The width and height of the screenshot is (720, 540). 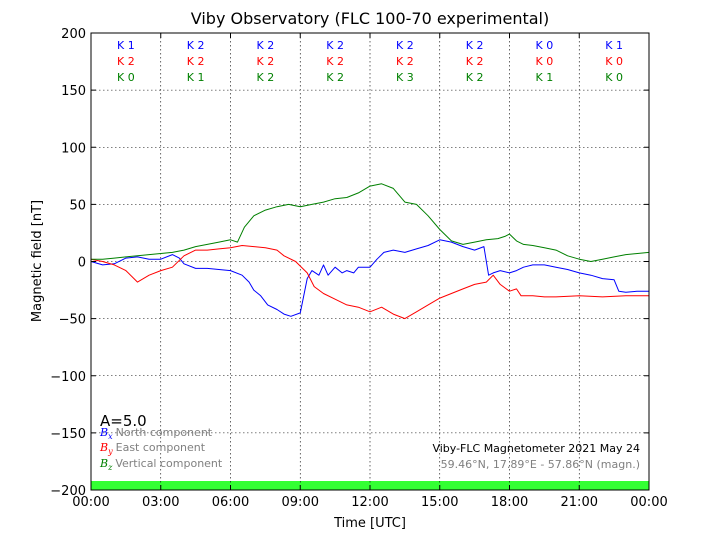 I want to click on legend-sub-north: x, so click(x=110, y=436).